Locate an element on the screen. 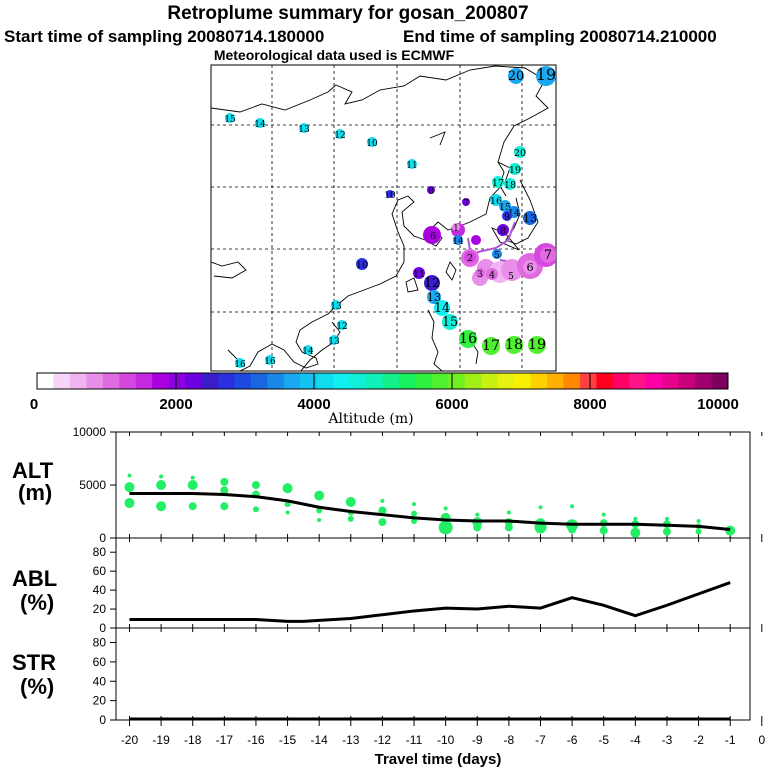 This screenshot has width=768, height=768. x-tick-label: -7 is located at coordinates (540, 740).